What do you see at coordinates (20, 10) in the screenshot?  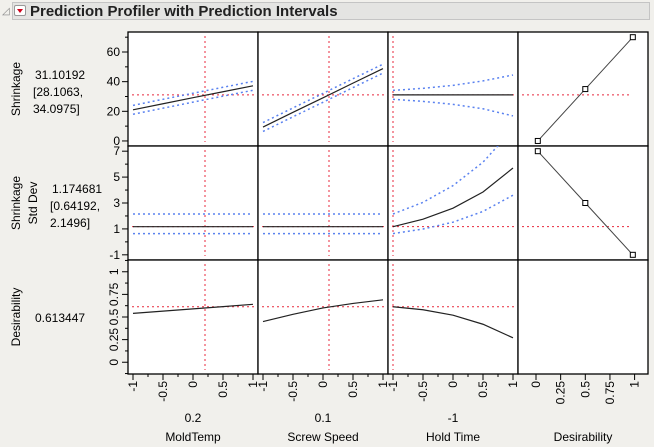 I see `red-triangle-menu-icon` at bounding box center [20, 10].